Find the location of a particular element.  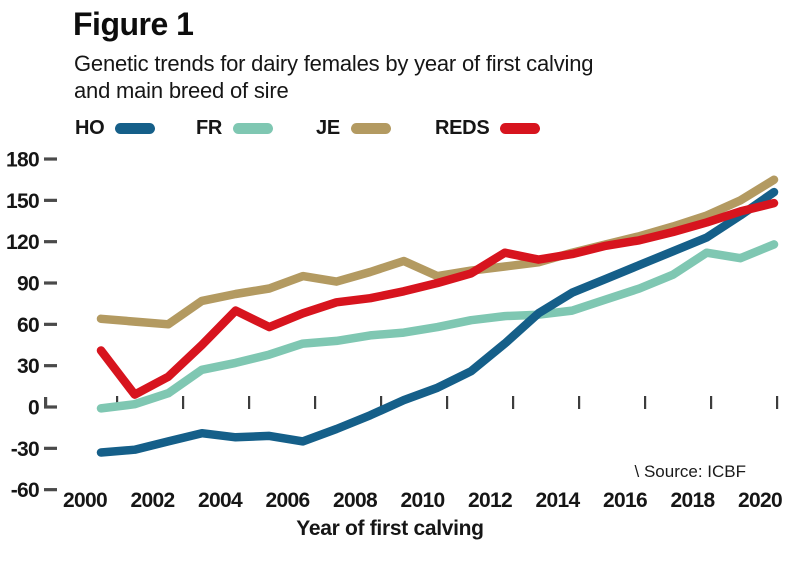

legend-swatch-fr is located at coordinates (253, 128).